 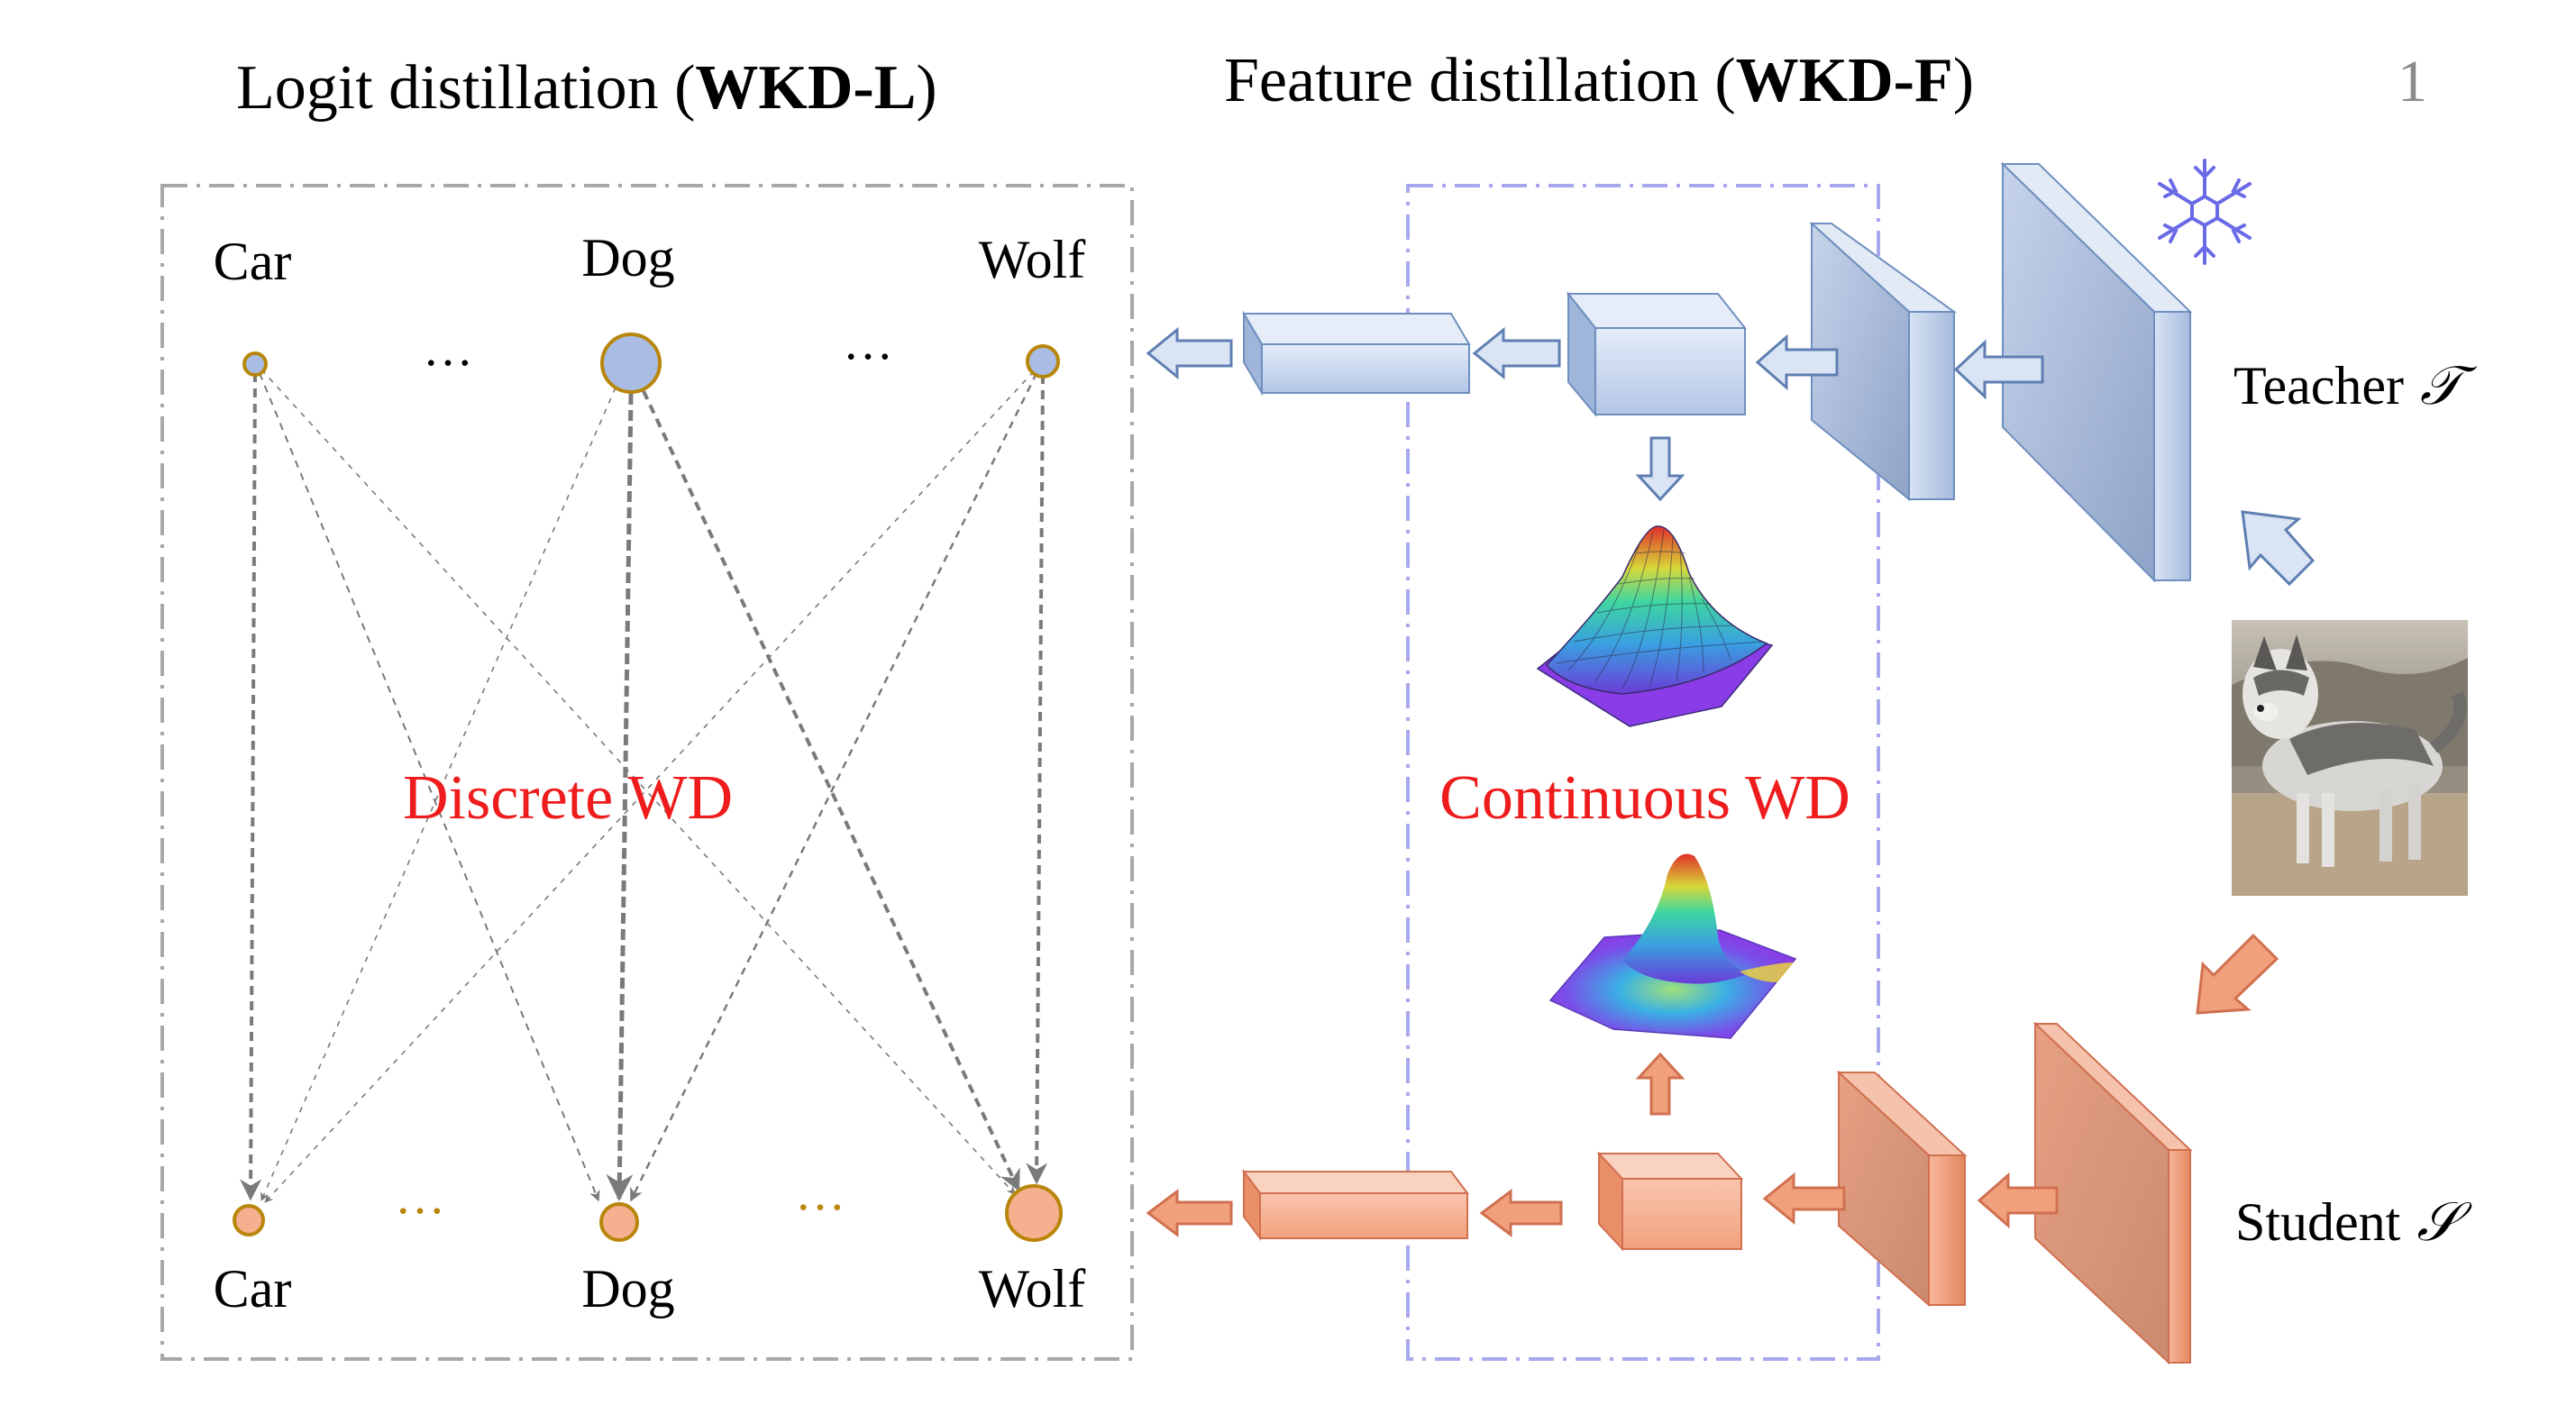 I want to click on arrow-car-car, so click(x=251, y=786).